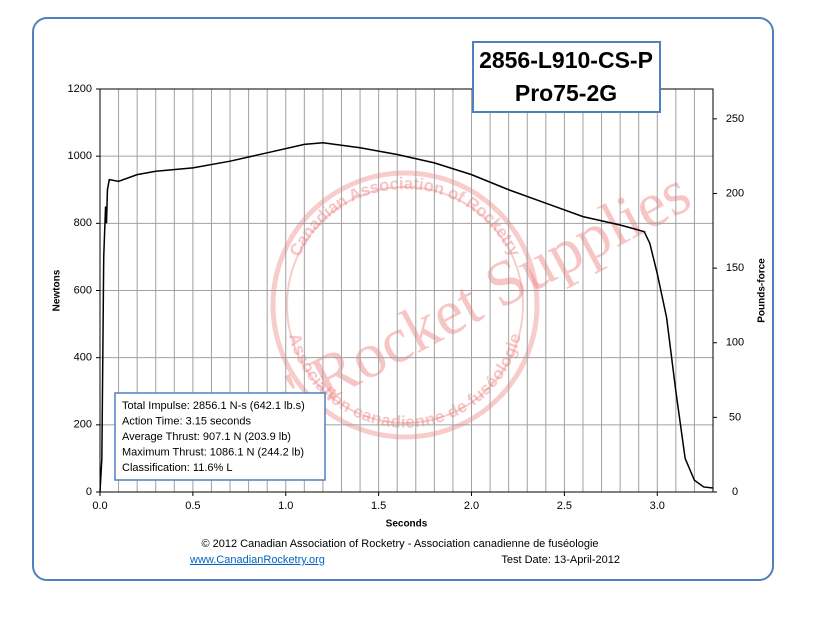 The height and width of the screenshot is (624, 836). I want to click on y-axis-label: Newtons, so click(57, 290).